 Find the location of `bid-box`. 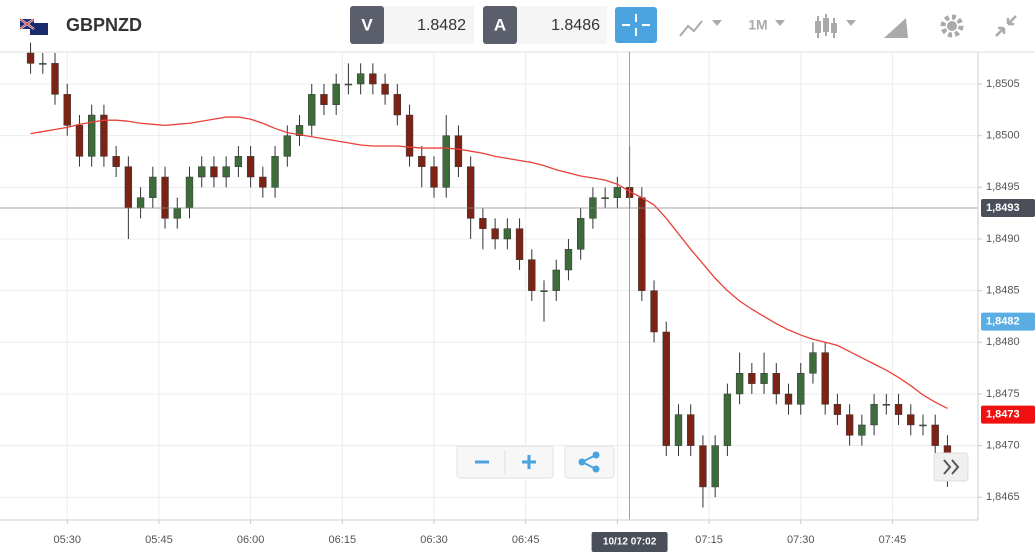

bid-box is located at coordinates (429, 25).